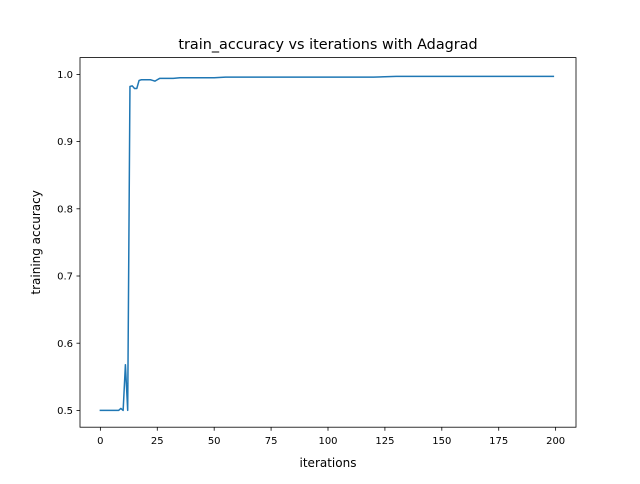 Image resolution: width=640 pixels, height=484 pixels. I want to click on x-tick-label: 150, so click(441, 441).